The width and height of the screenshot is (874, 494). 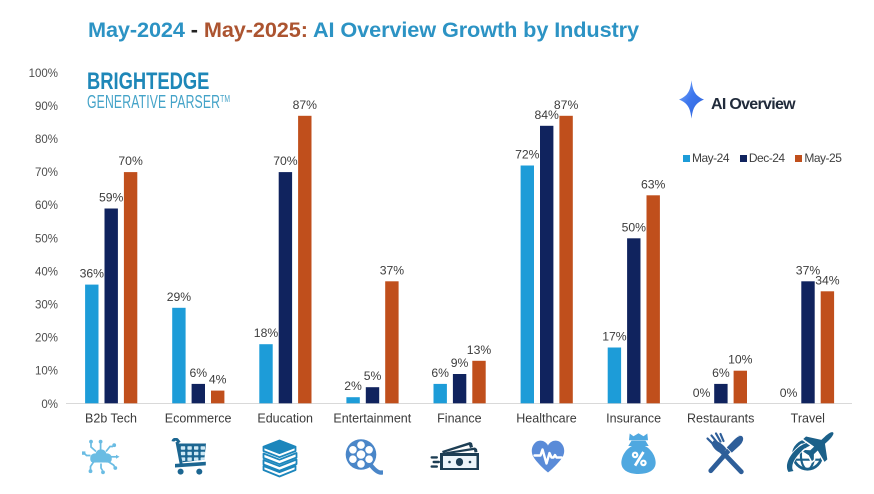 What do you see at coordinates (527, 155) in the screenshot?
I see `svg-text: 72%` at bounding box center [527, 155].